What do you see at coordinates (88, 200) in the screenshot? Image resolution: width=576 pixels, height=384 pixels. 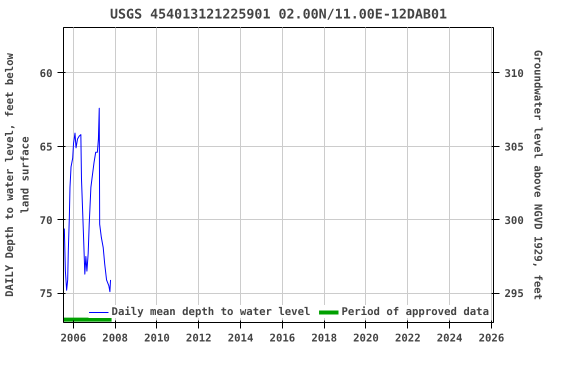 I see `line-series` at bounding box center [88, 200].